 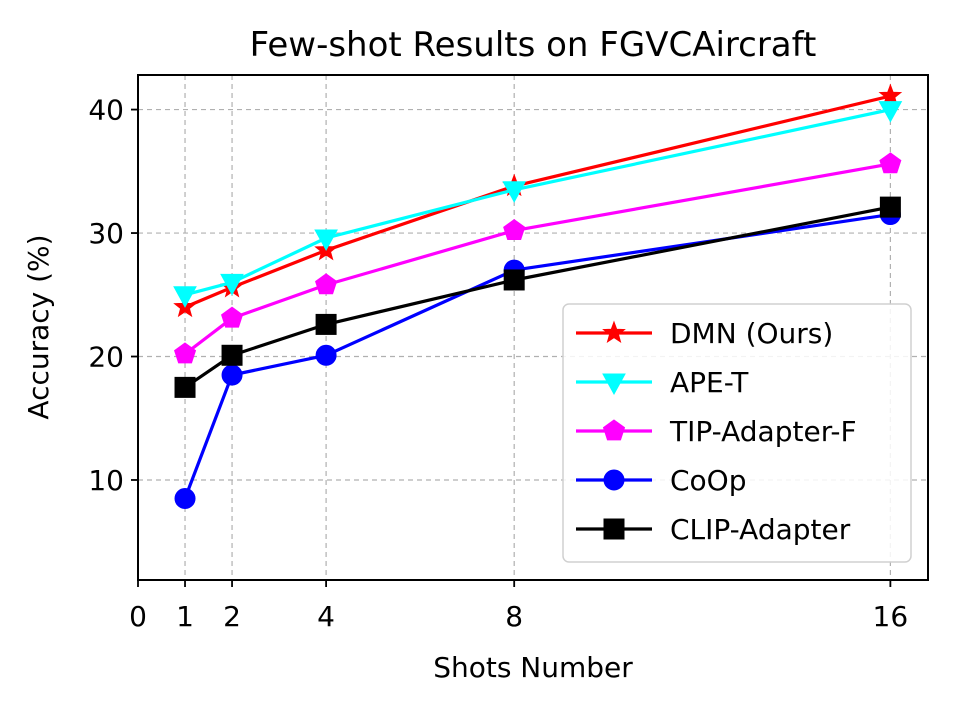 I want to click on y-tick-label: 40, so click(x=106, y=110).